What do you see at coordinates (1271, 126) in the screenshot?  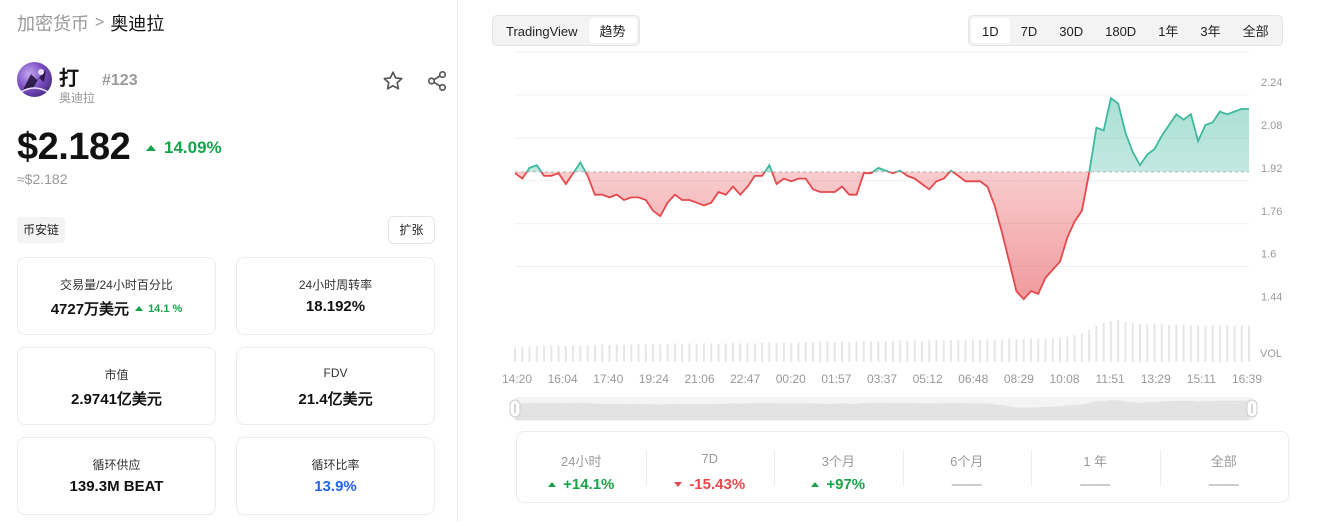 I see `y-tick-label: 2.08` at bounding box center [1271, 126].